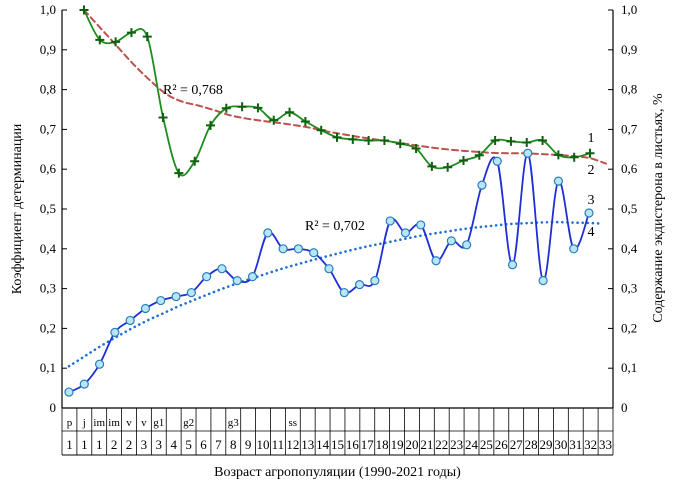  What do you see at coordinates (323, 444) in the screenshot?
I see `x-tick-label: 14` at bounding box center [323, 444].